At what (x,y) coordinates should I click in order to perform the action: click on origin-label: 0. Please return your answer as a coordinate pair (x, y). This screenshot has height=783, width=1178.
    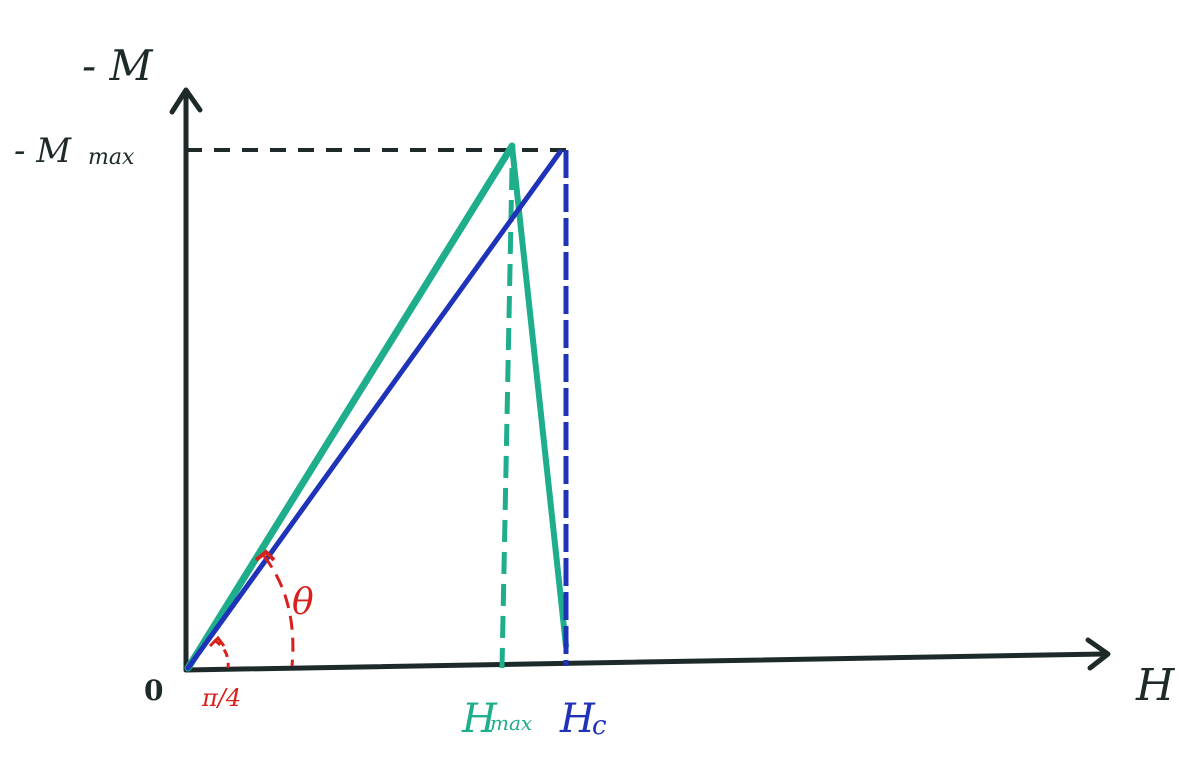
    Looking at the image, I should click on (153, 690).